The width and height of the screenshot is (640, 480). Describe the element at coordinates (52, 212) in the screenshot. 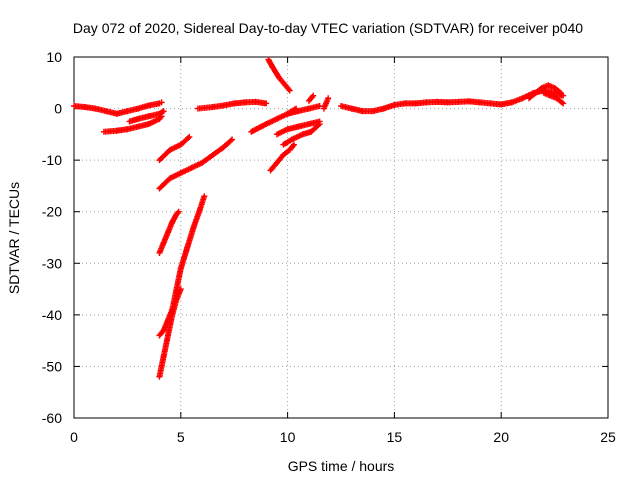

I see `y-tick-label: -20` at that location.